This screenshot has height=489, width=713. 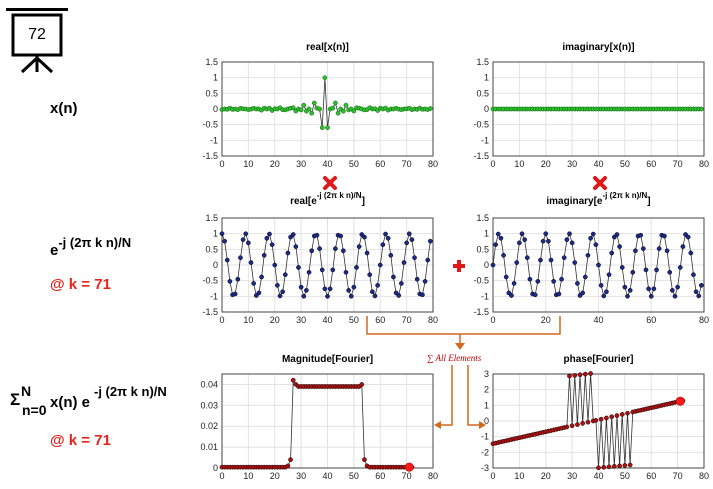 What do you see at coordinates (209, 426) in the screenshot?
I see `y-tick-label: 0.02` at bounding box center [209, 426].